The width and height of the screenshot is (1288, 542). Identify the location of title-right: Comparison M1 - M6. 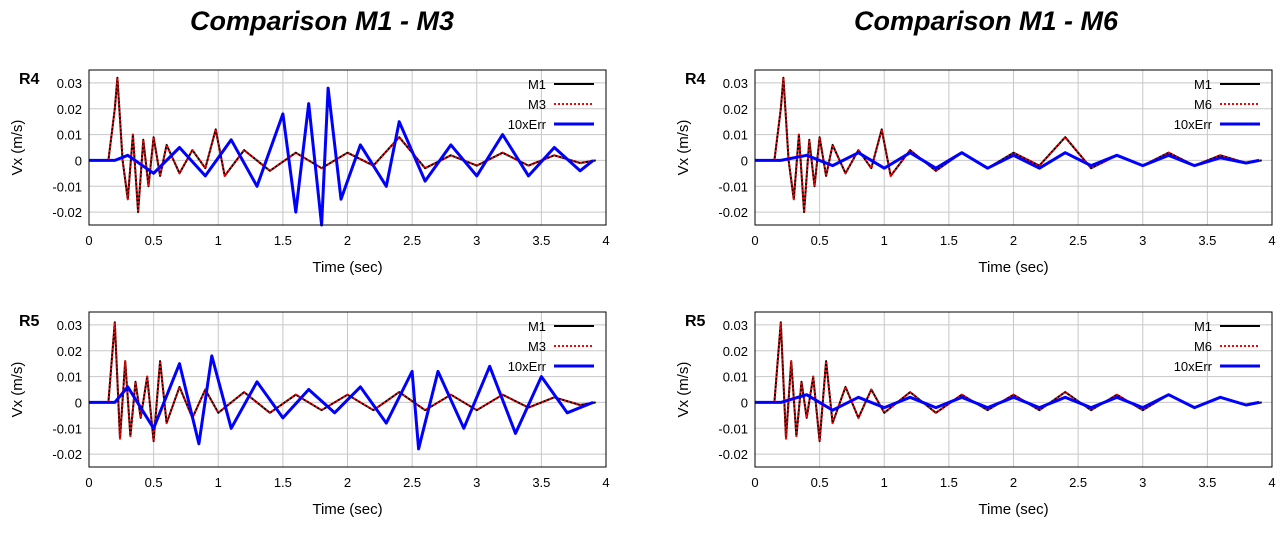
(986, 21).